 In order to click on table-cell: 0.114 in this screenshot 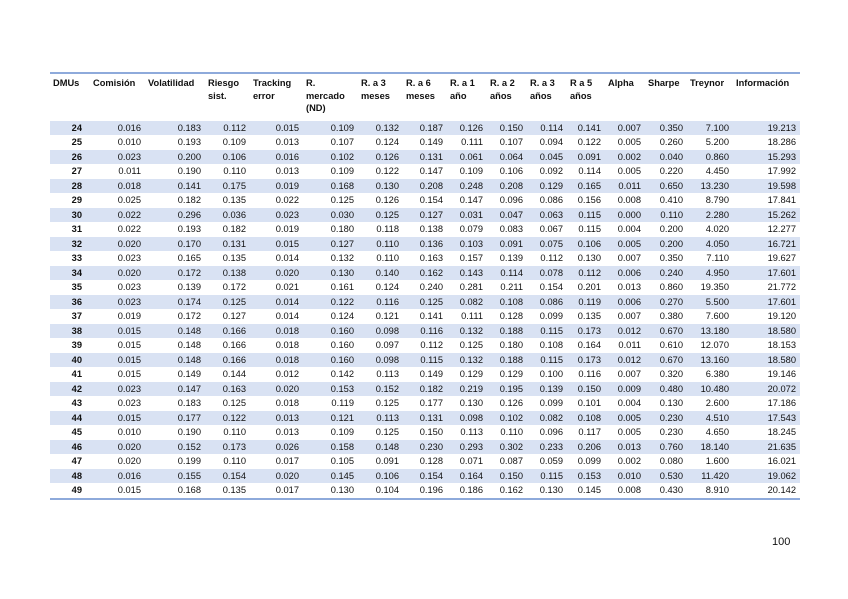, I will do `click(589, 171)`.